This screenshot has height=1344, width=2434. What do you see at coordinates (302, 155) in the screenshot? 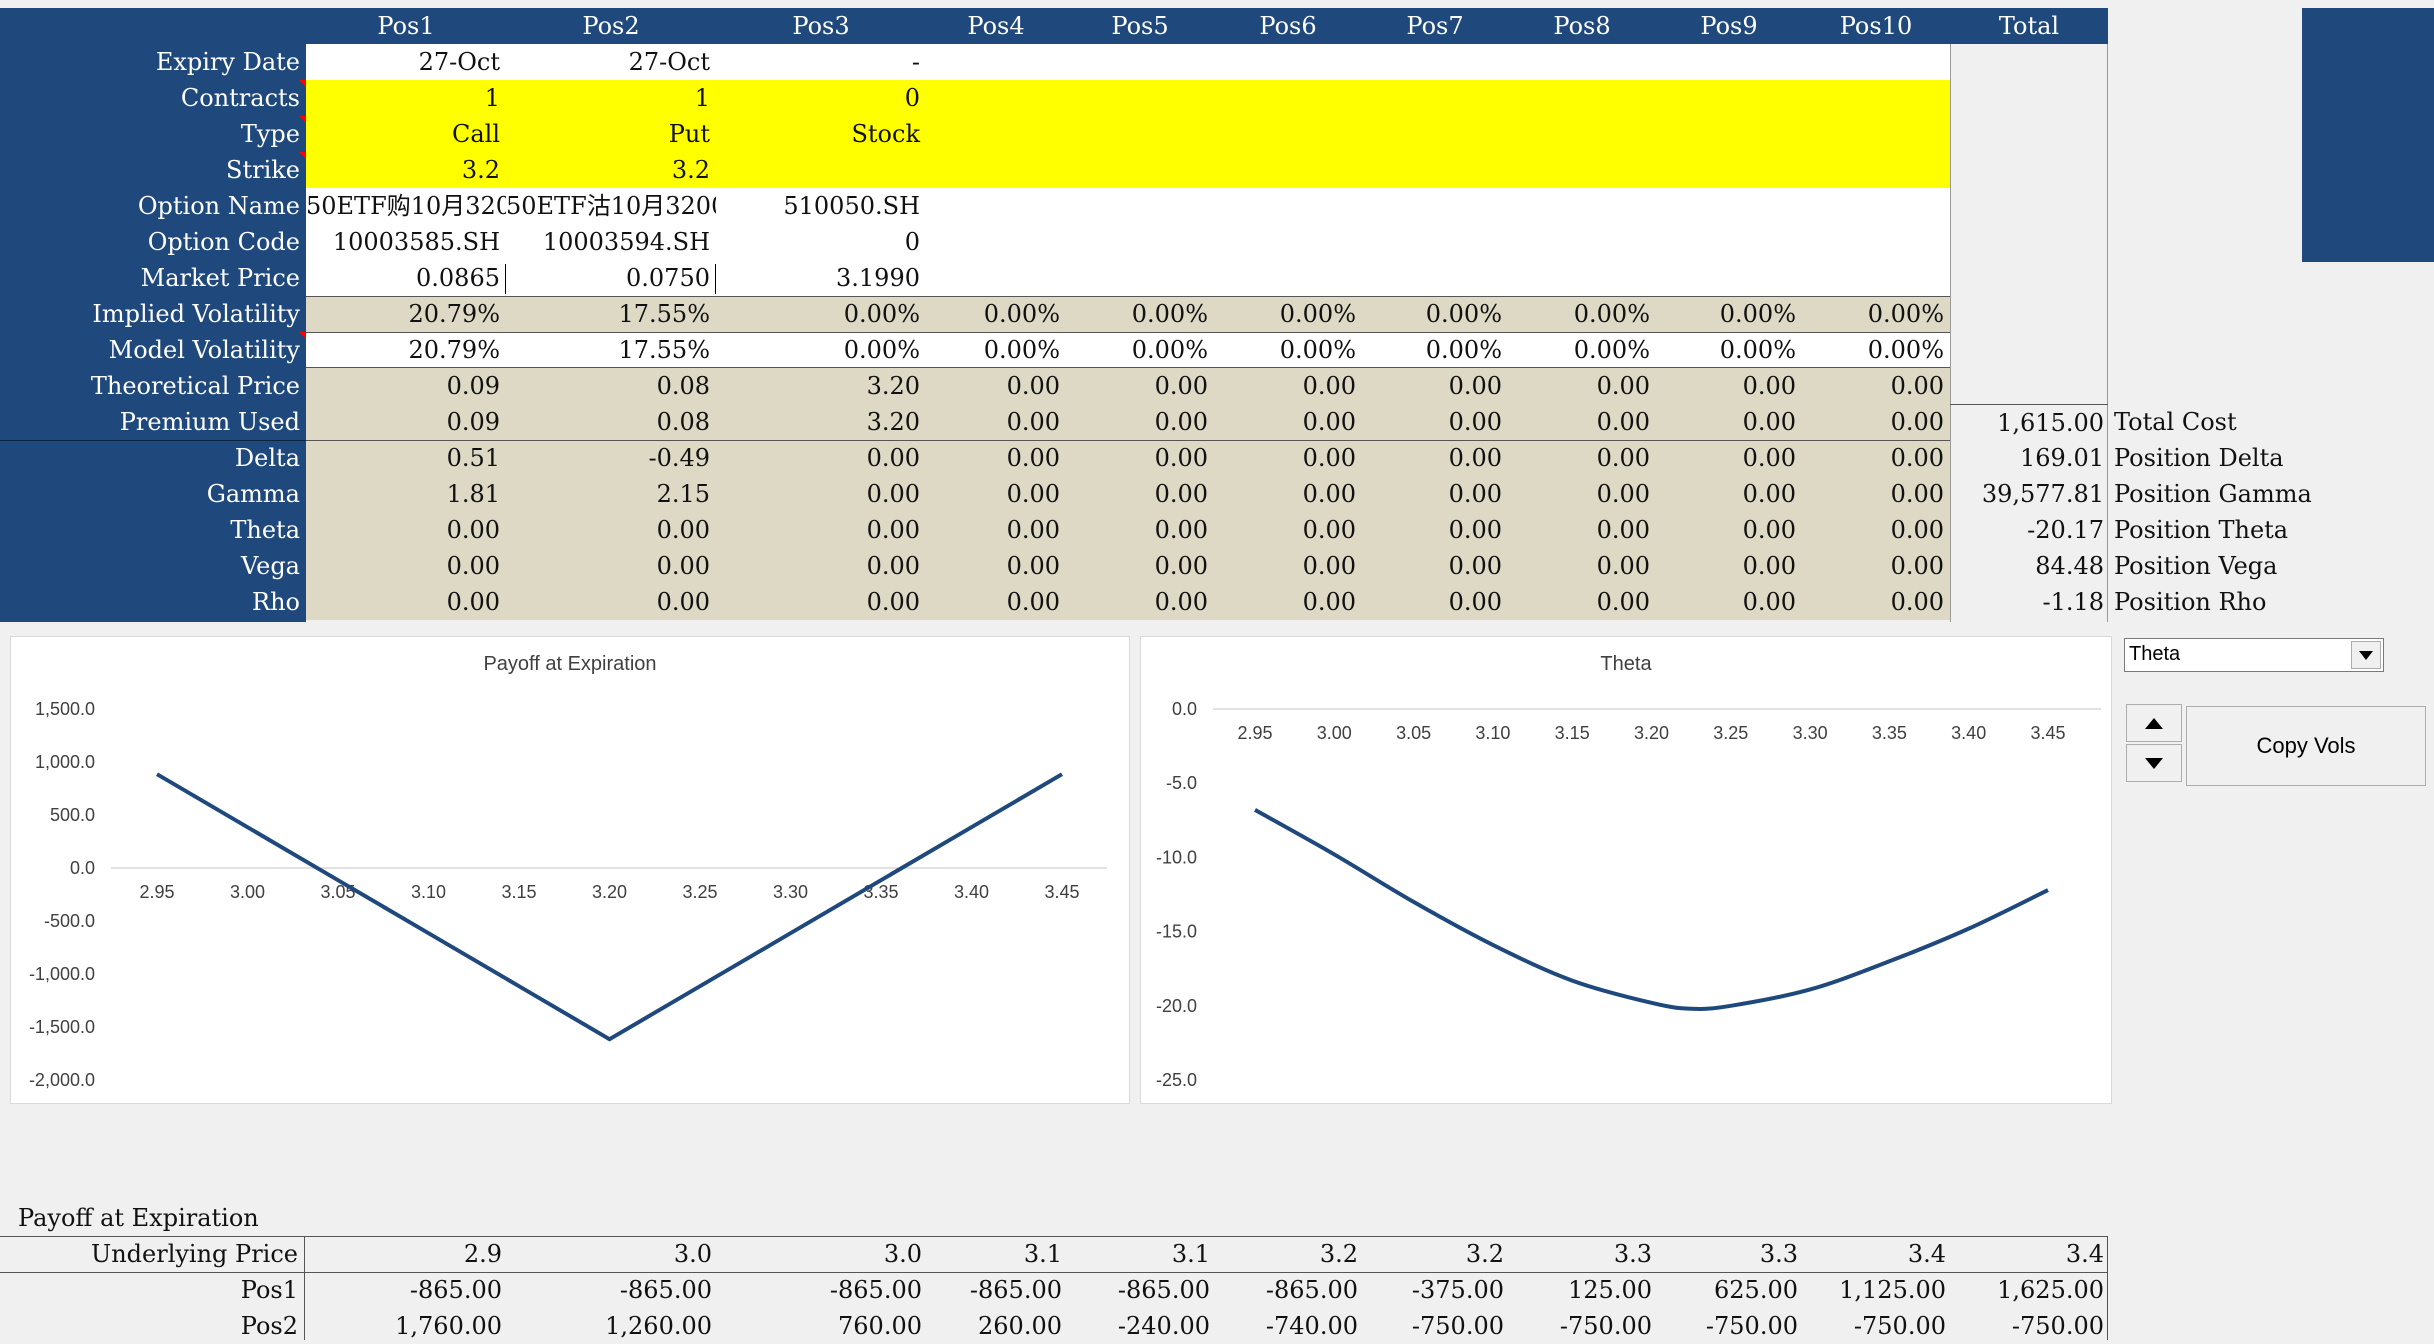
I see `comment-marker` at bounding box center [302, 155].